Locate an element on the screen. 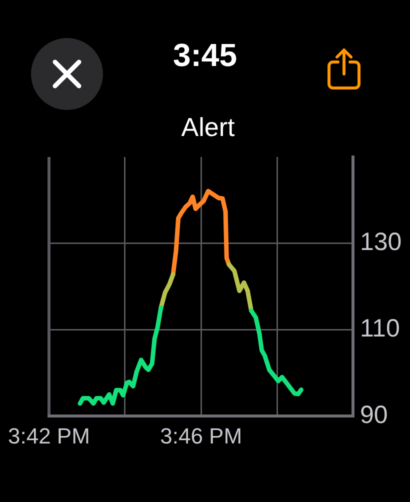 Image resolution: width=410 pixels, height=502 pixels. y-tick-label: 90 is located at coordinates (374, 414).